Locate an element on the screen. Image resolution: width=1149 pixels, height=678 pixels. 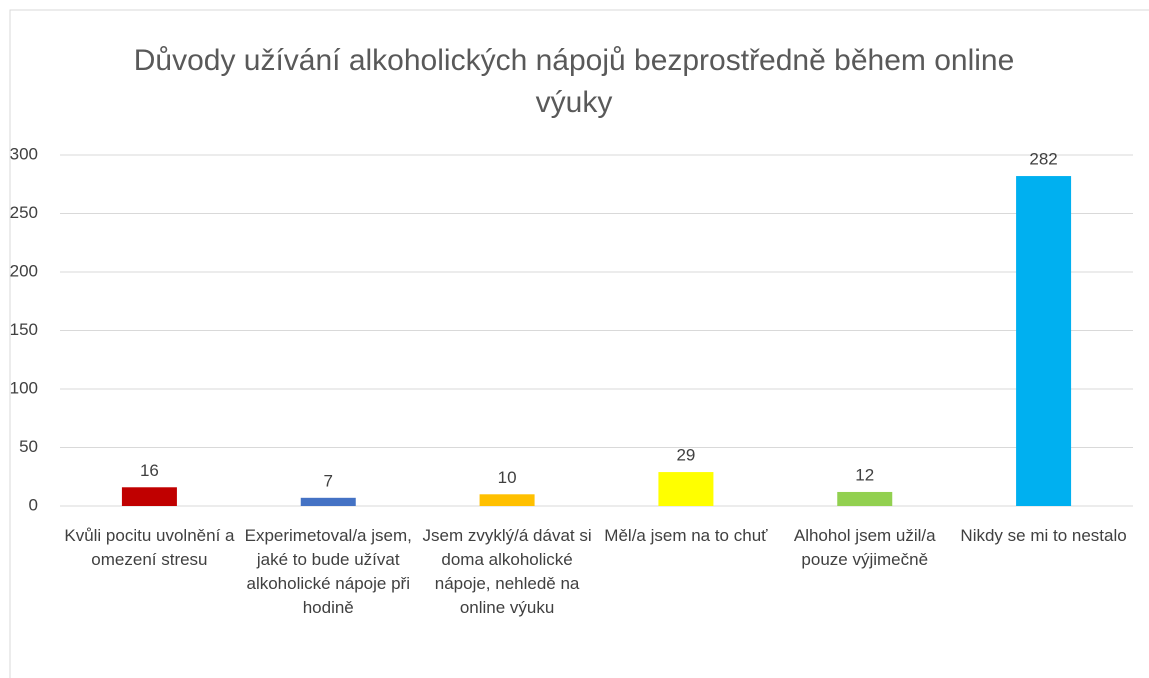
value-label: 29 is located at coordinates (685, 455).